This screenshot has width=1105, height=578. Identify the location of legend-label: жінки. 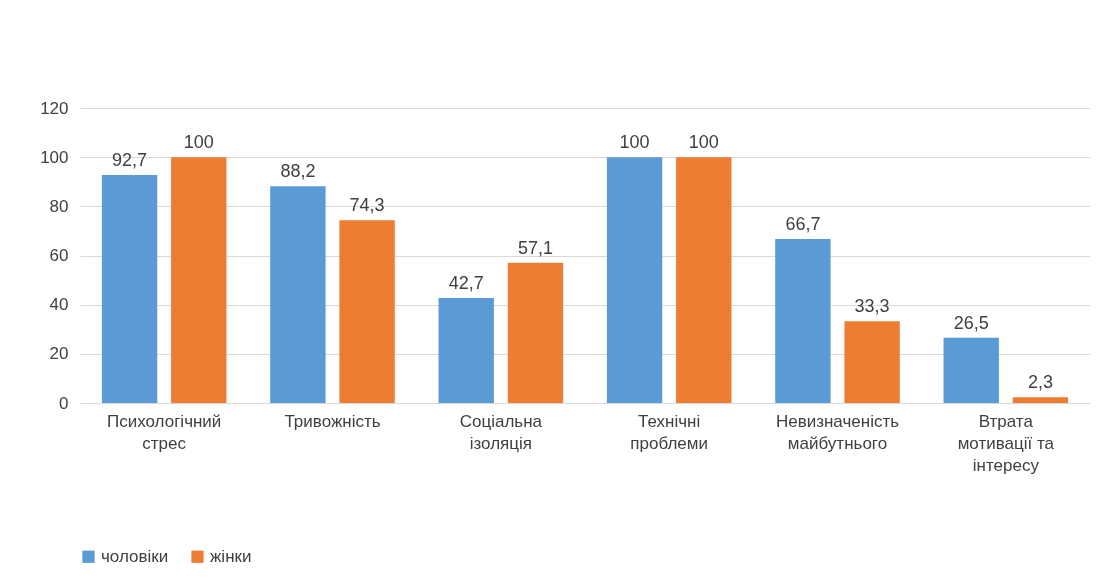
(231, 556).